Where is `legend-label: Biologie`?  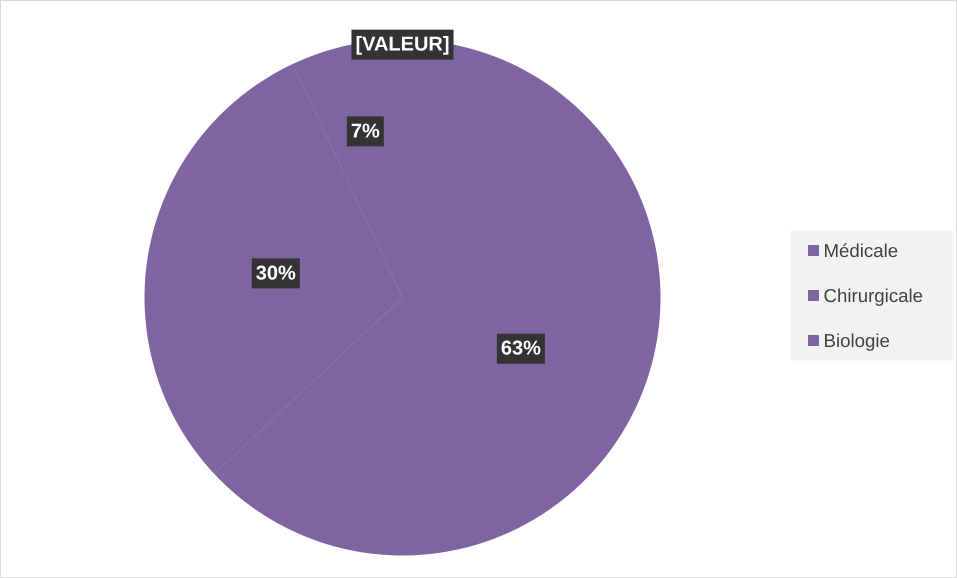
legend-label: Biologie is located at coordinates (857, 340).